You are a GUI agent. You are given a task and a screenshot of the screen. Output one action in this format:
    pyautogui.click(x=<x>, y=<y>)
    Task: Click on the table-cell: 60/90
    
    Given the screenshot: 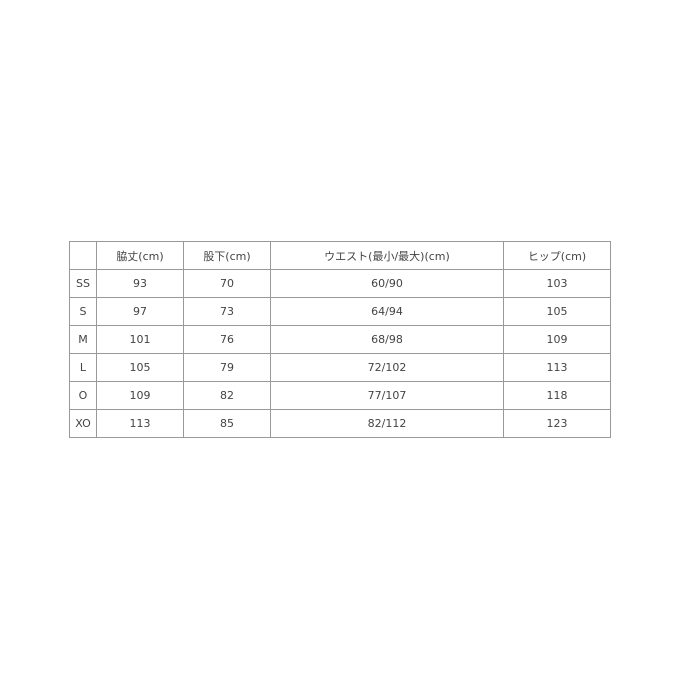 What is the action you would take?
    pyautogui.click(x=387, y=283)
    